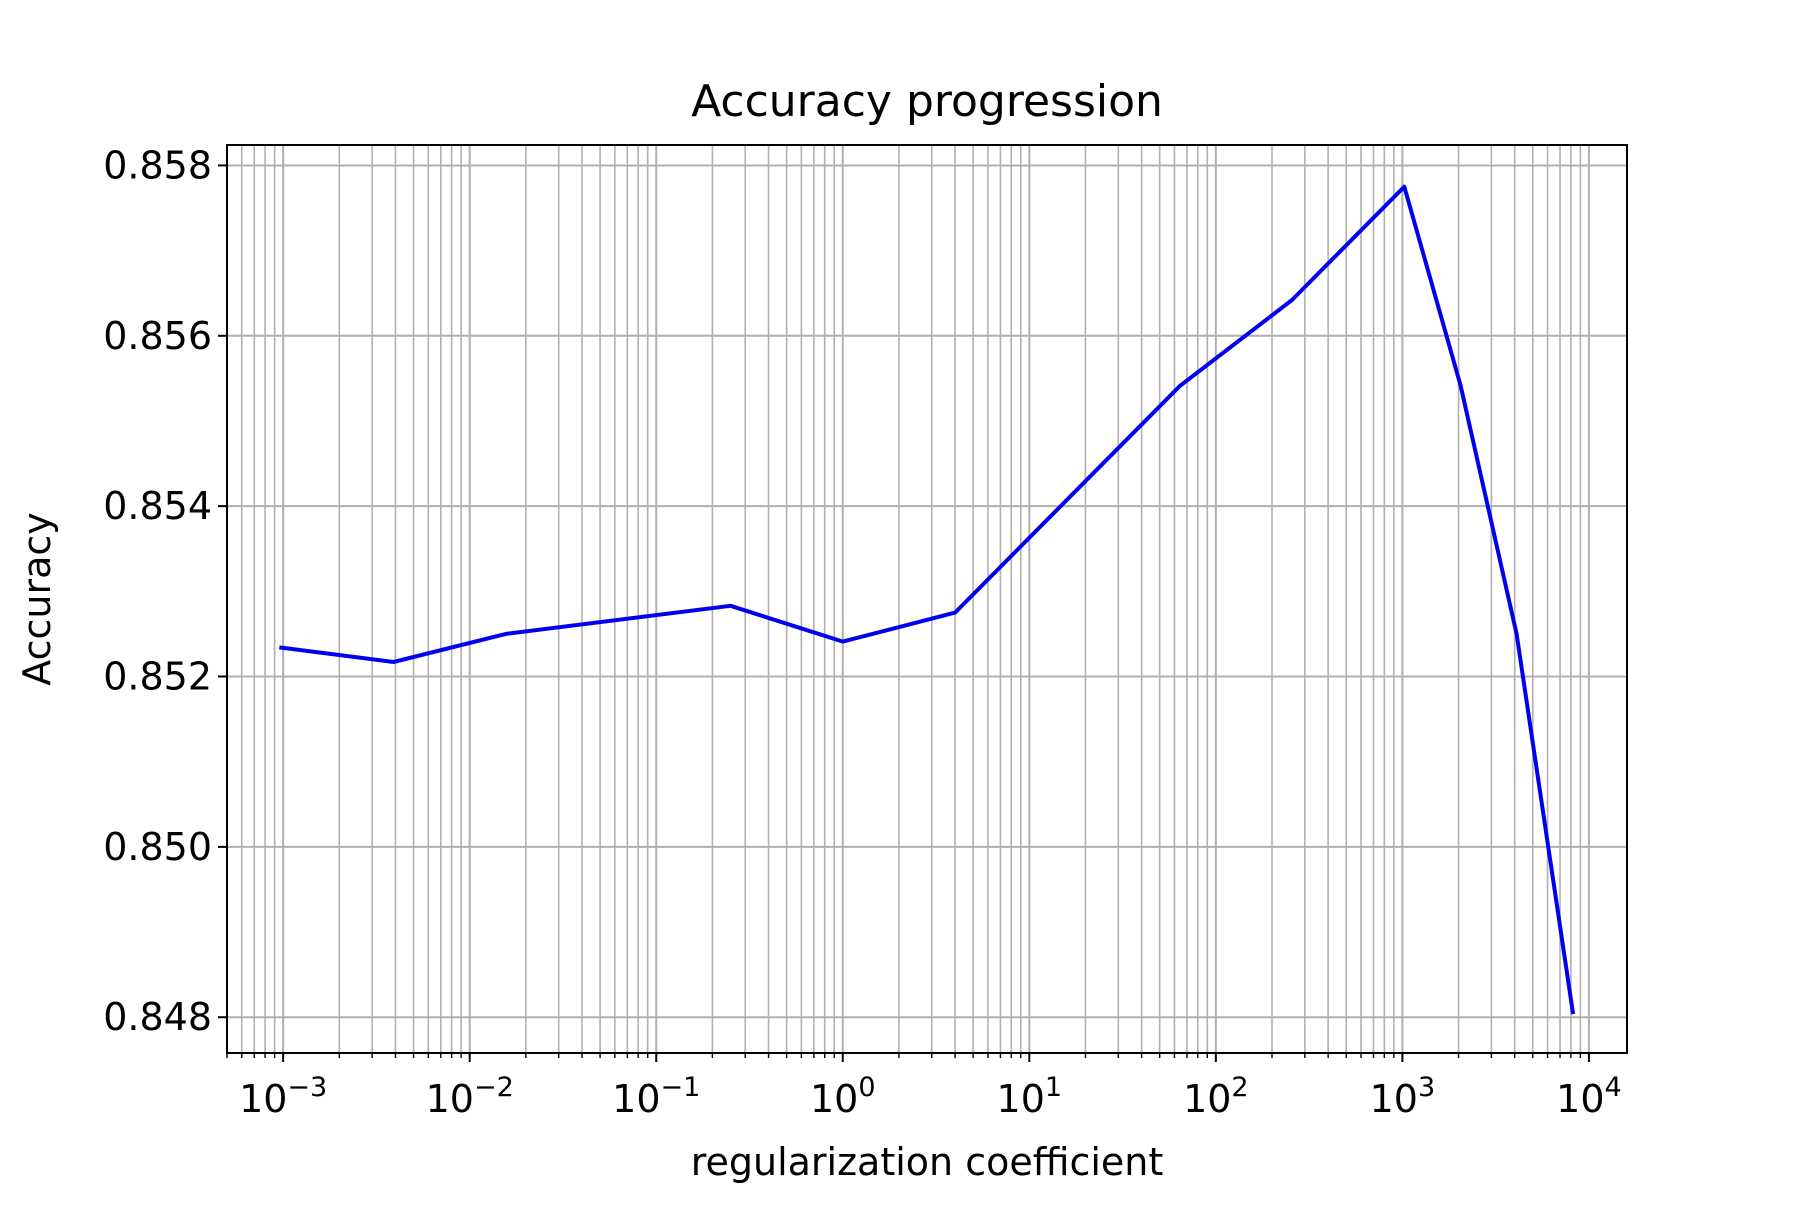 The width and height of the screenshot is (1800, 1205). What do you see at coordinates (927, 101) in the screenshot?
I see `chart-title: Accuracy progression` at bounding box center [927, 101].